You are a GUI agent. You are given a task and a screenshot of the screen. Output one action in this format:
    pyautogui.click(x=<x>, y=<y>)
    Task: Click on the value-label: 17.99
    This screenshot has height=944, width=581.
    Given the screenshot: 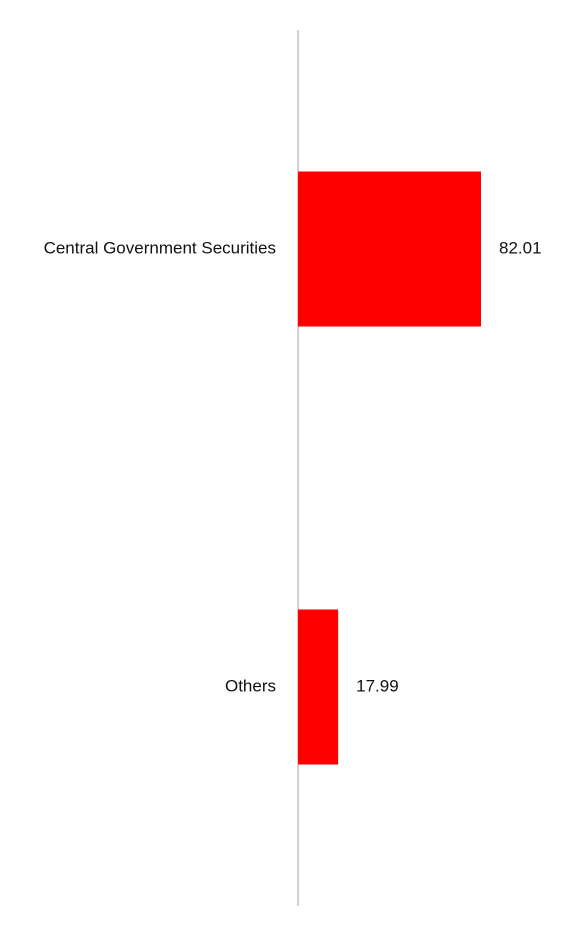 What is the action you would take?
    pyautogui.click(x=377, y=685)
    